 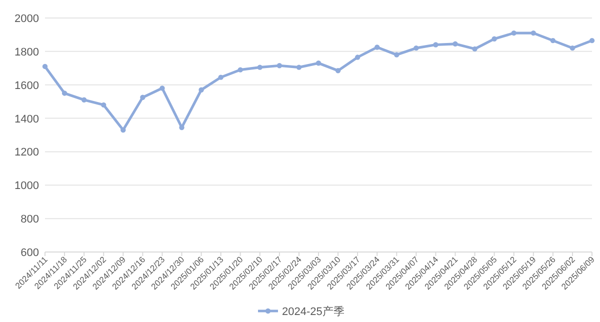 I want to click on y-tick-label: 1000, so click(x=26, y=186).